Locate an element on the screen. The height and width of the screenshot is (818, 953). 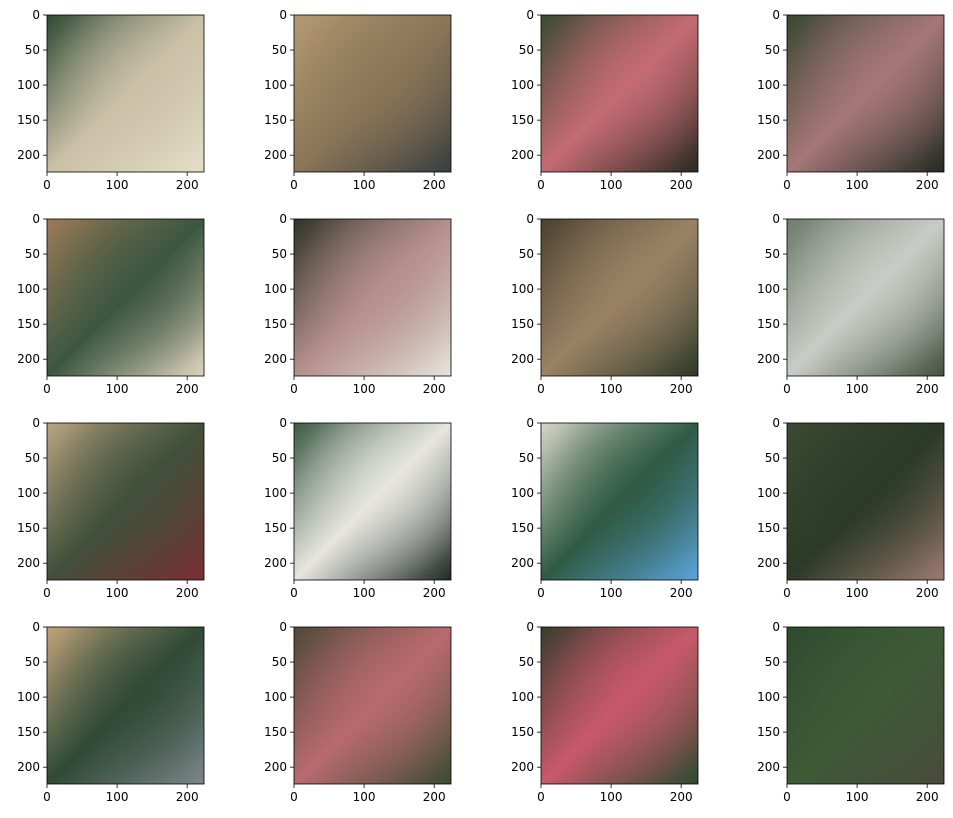
panel-r1c0: 0 100 200 0 50 100 150 200 is located at coordinates (111, 304).